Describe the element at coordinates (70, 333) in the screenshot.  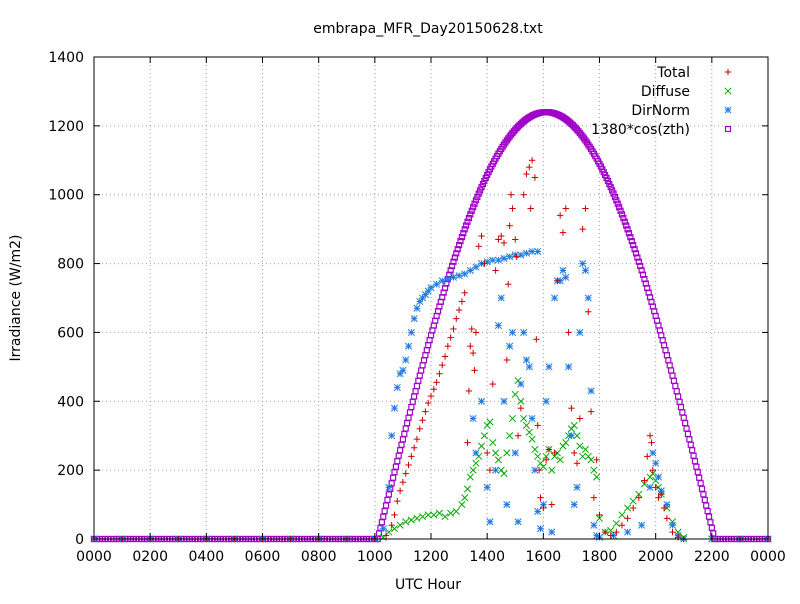
I see `y-tick-label: 600` at that location.